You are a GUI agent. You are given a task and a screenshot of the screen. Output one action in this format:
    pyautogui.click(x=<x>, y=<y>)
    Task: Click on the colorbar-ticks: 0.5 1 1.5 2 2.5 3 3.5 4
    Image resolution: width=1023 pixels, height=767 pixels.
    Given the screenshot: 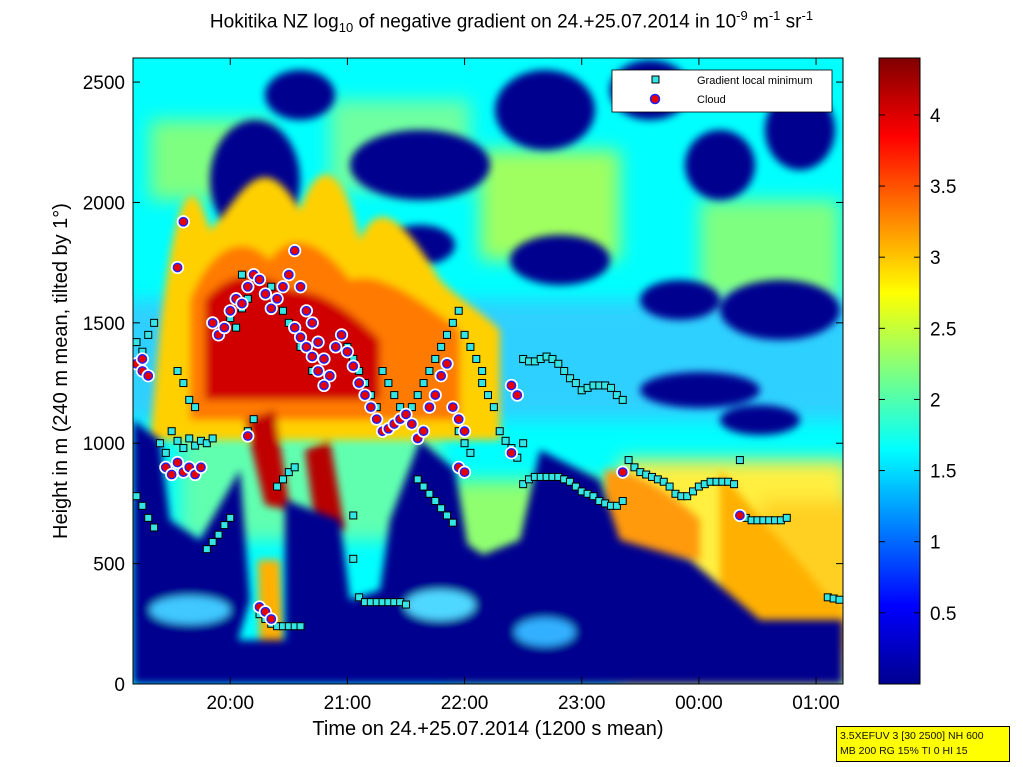 What is the action you would take?
    pyautogui.click(x=917, y=365)
    